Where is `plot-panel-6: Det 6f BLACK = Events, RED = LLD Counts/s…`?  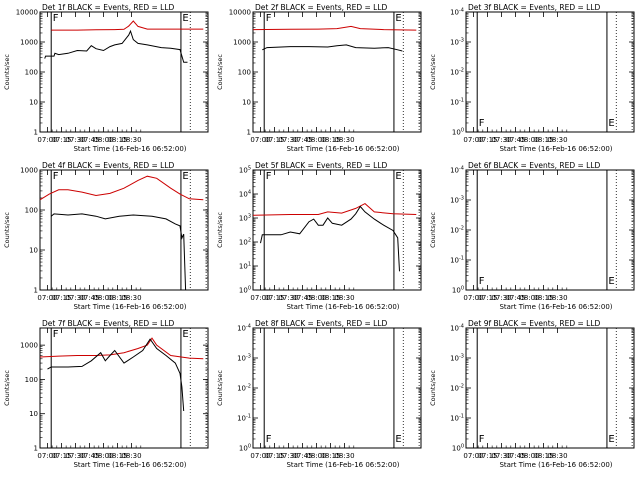 plot-panel-6: Det 6f BLACK = Events, RED = LLD Counts/s… is located at coordinates (532, 236).